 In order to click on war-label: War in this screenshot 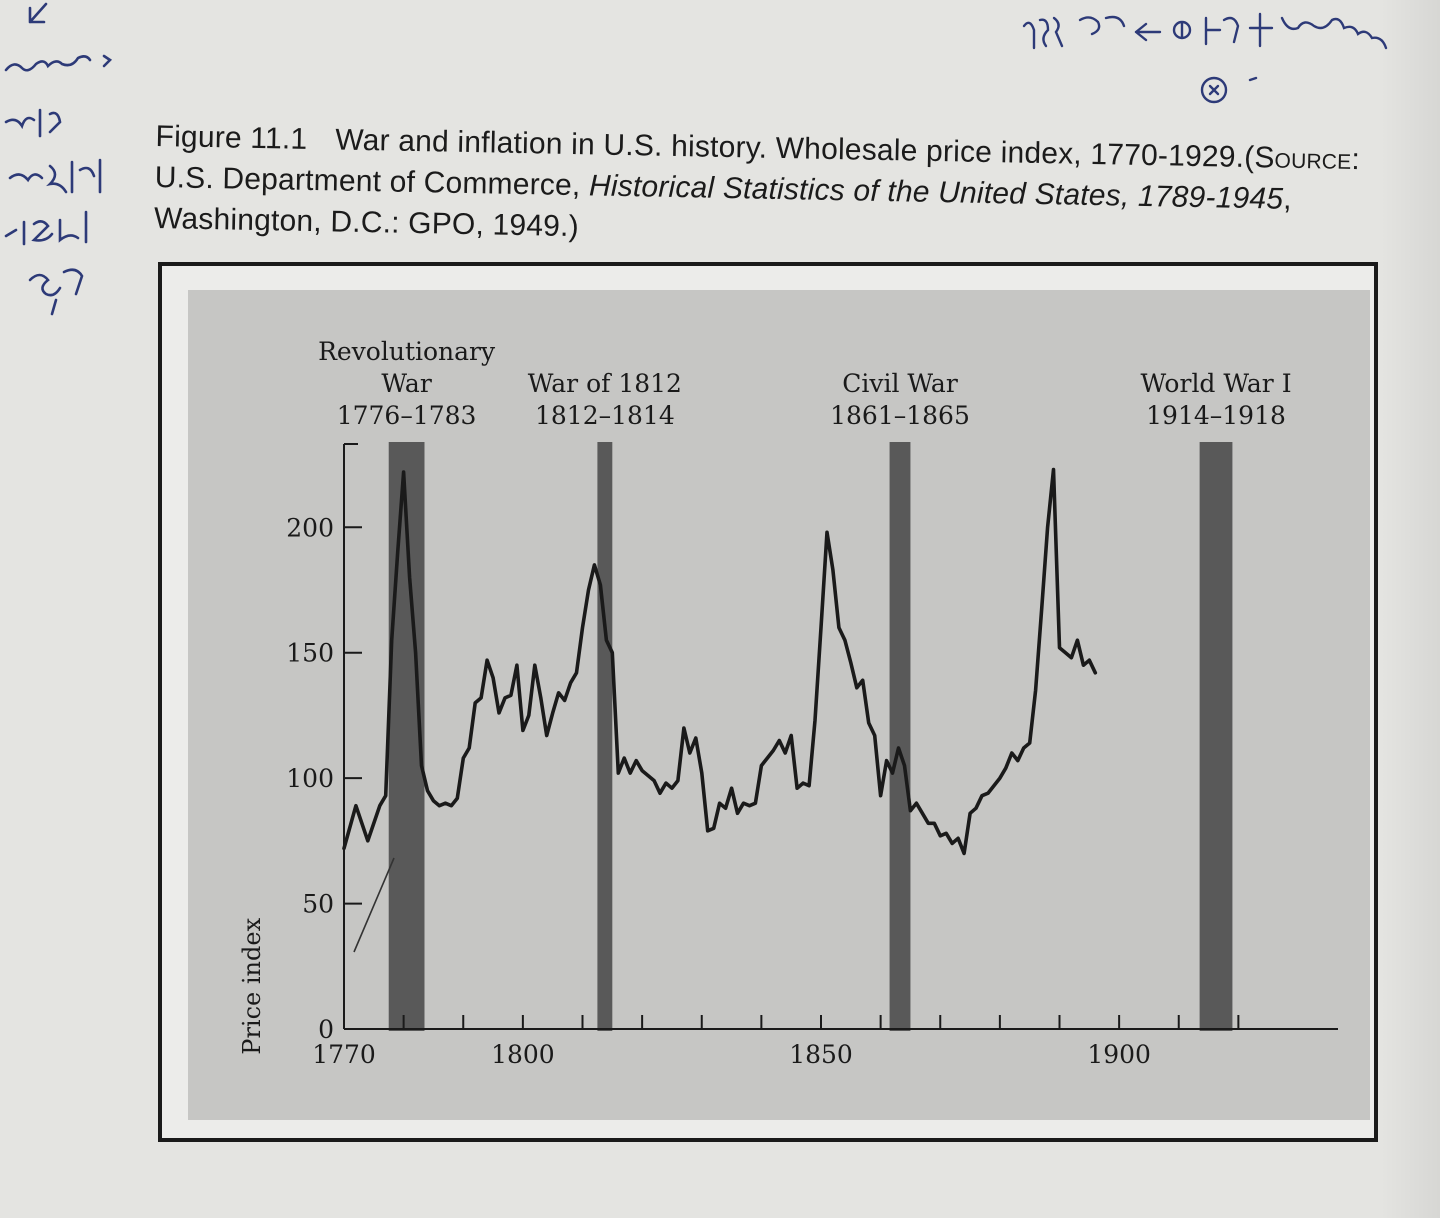, I will do `click(406, 383)`.